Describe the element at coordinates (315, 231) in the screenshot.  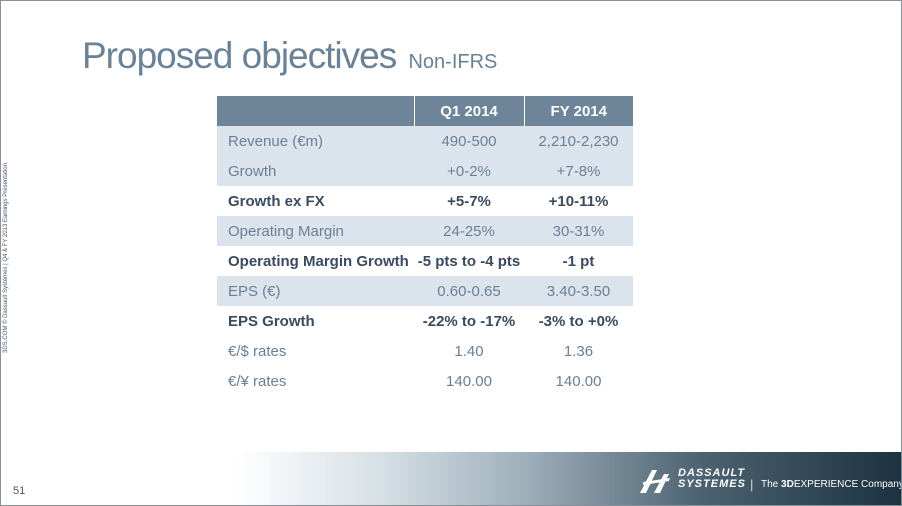
I see `row-label: Operating Margin` at that location.